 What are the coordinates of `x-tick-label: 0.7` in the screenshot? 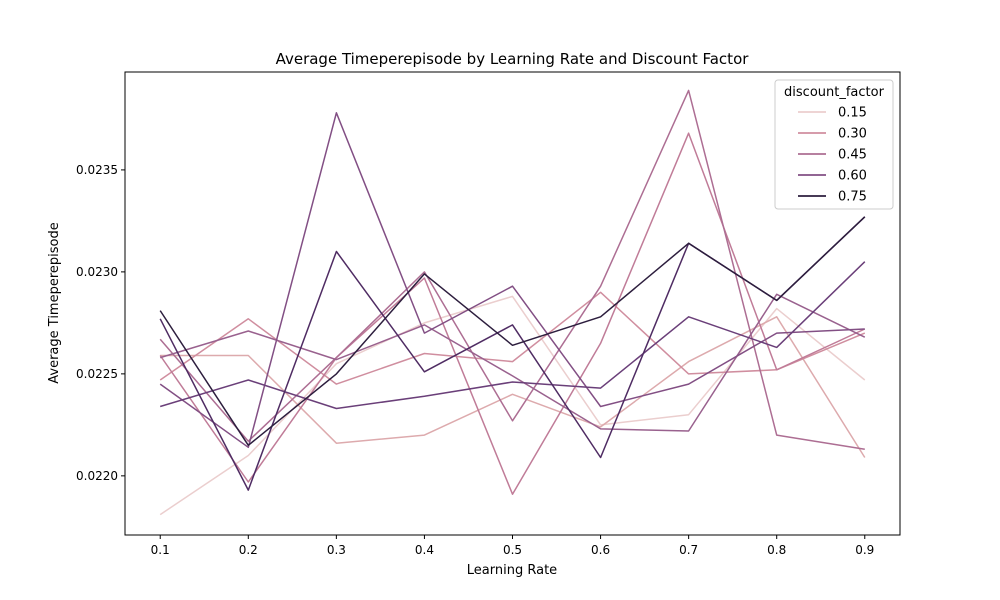 It's located at (688, 550).